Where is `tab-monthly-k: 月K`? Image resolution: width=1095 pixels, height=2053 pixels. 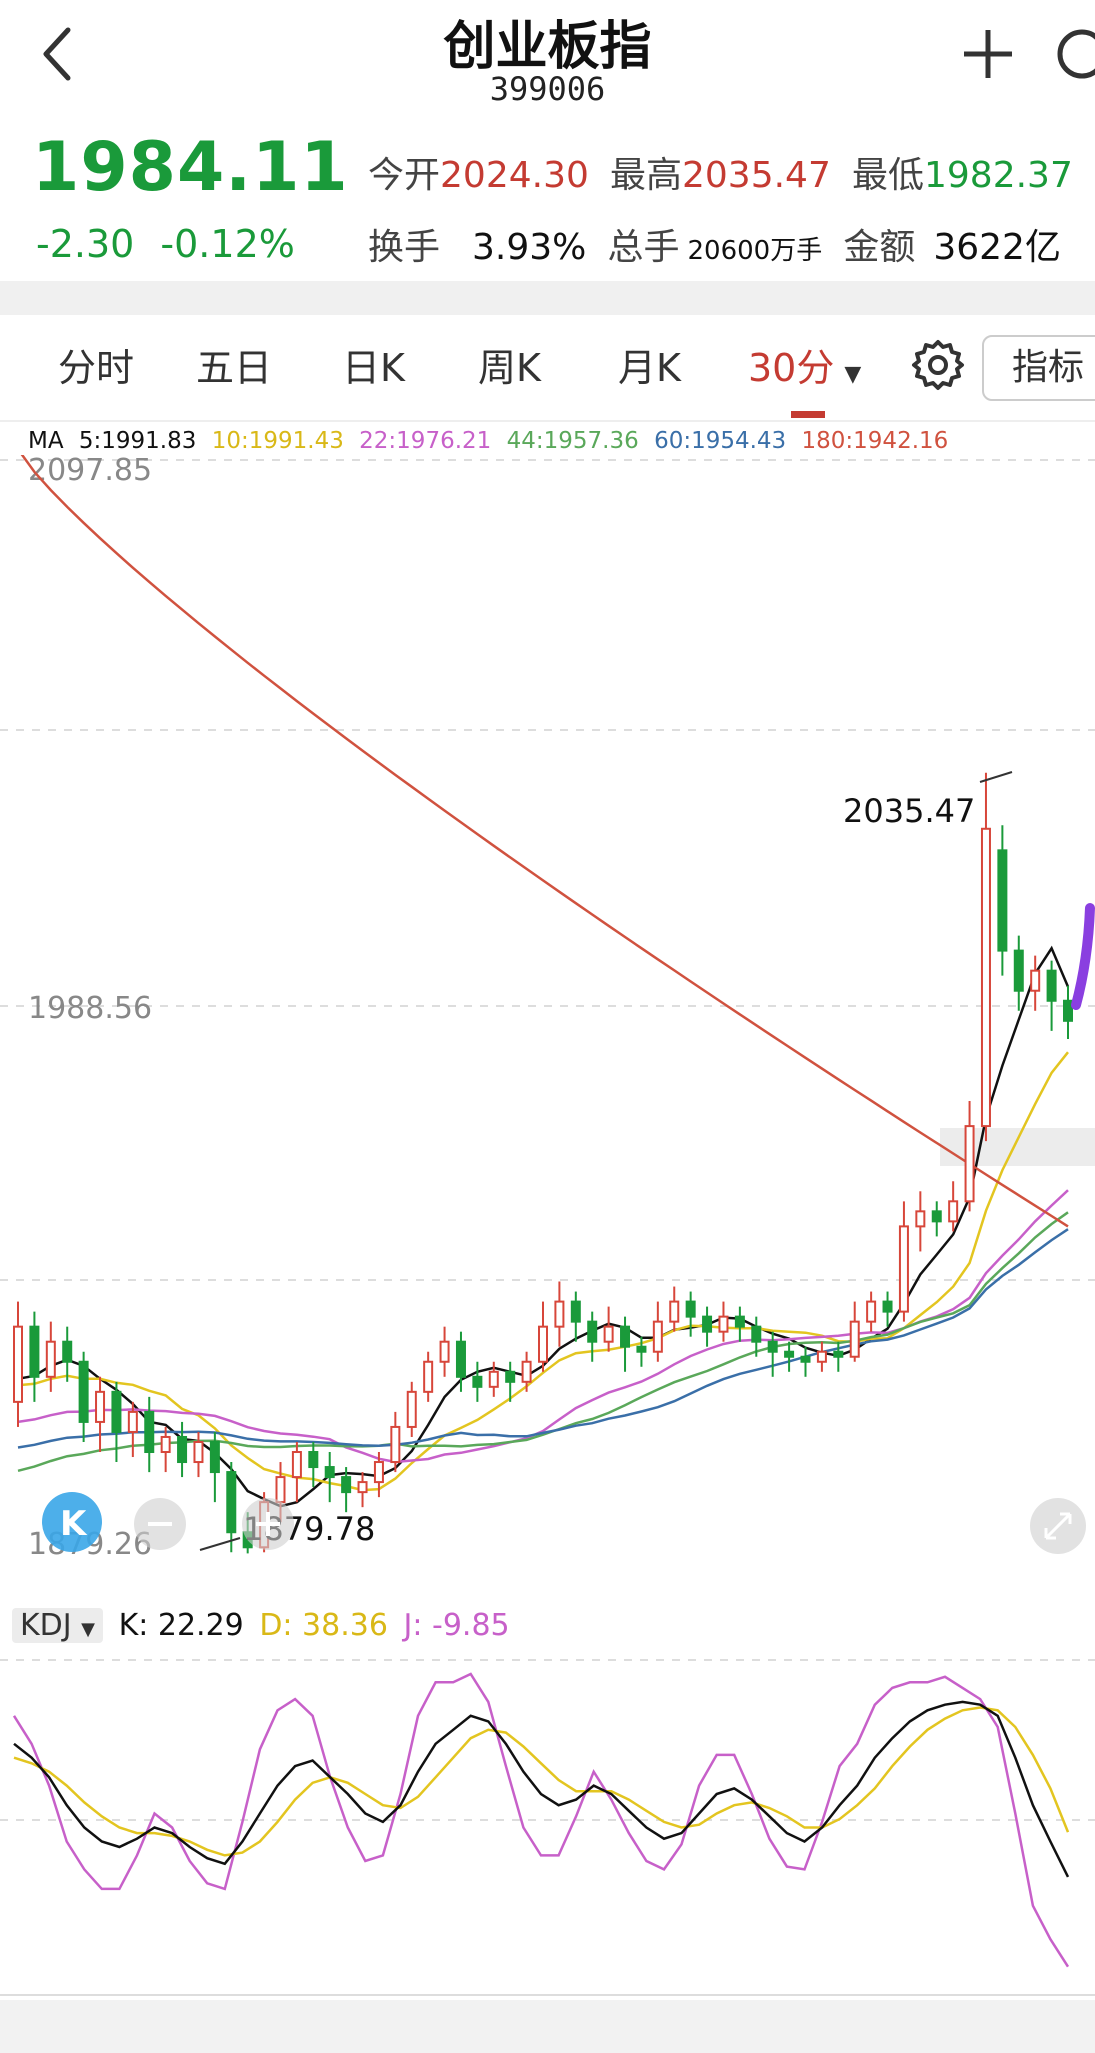
tab-monthly-k: 月K is located at coordinates (649, 368).